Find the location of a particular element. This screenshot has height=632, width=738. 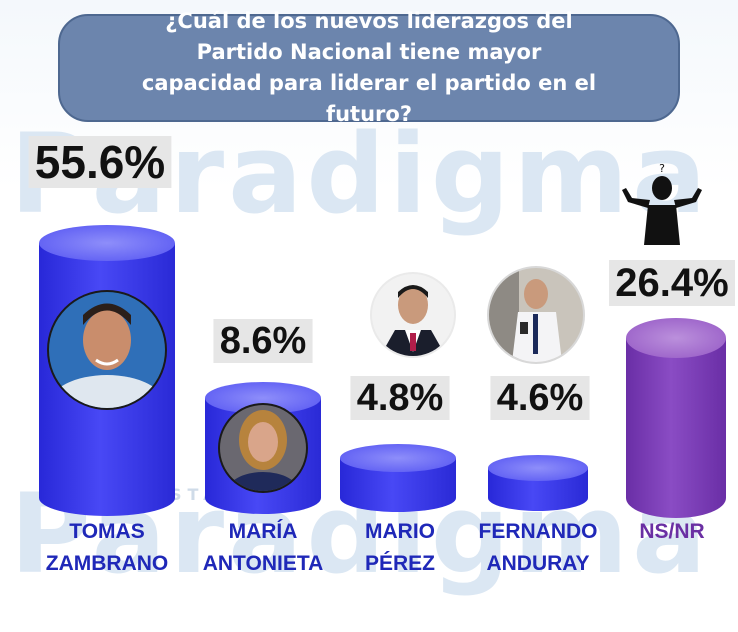

photo-fernando-anduray is located at coordinates (536, 315).